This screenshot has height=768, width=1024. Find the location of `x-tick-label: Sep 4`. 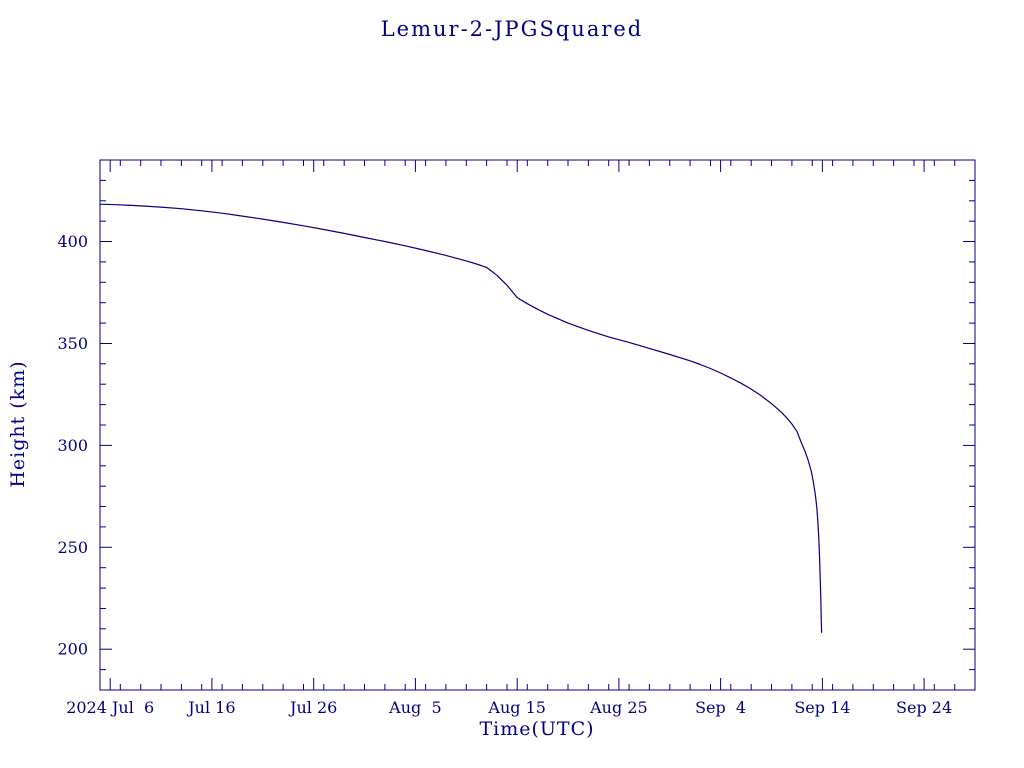

x-tick-label: Sep 4 is located at coordinates (720, 707).